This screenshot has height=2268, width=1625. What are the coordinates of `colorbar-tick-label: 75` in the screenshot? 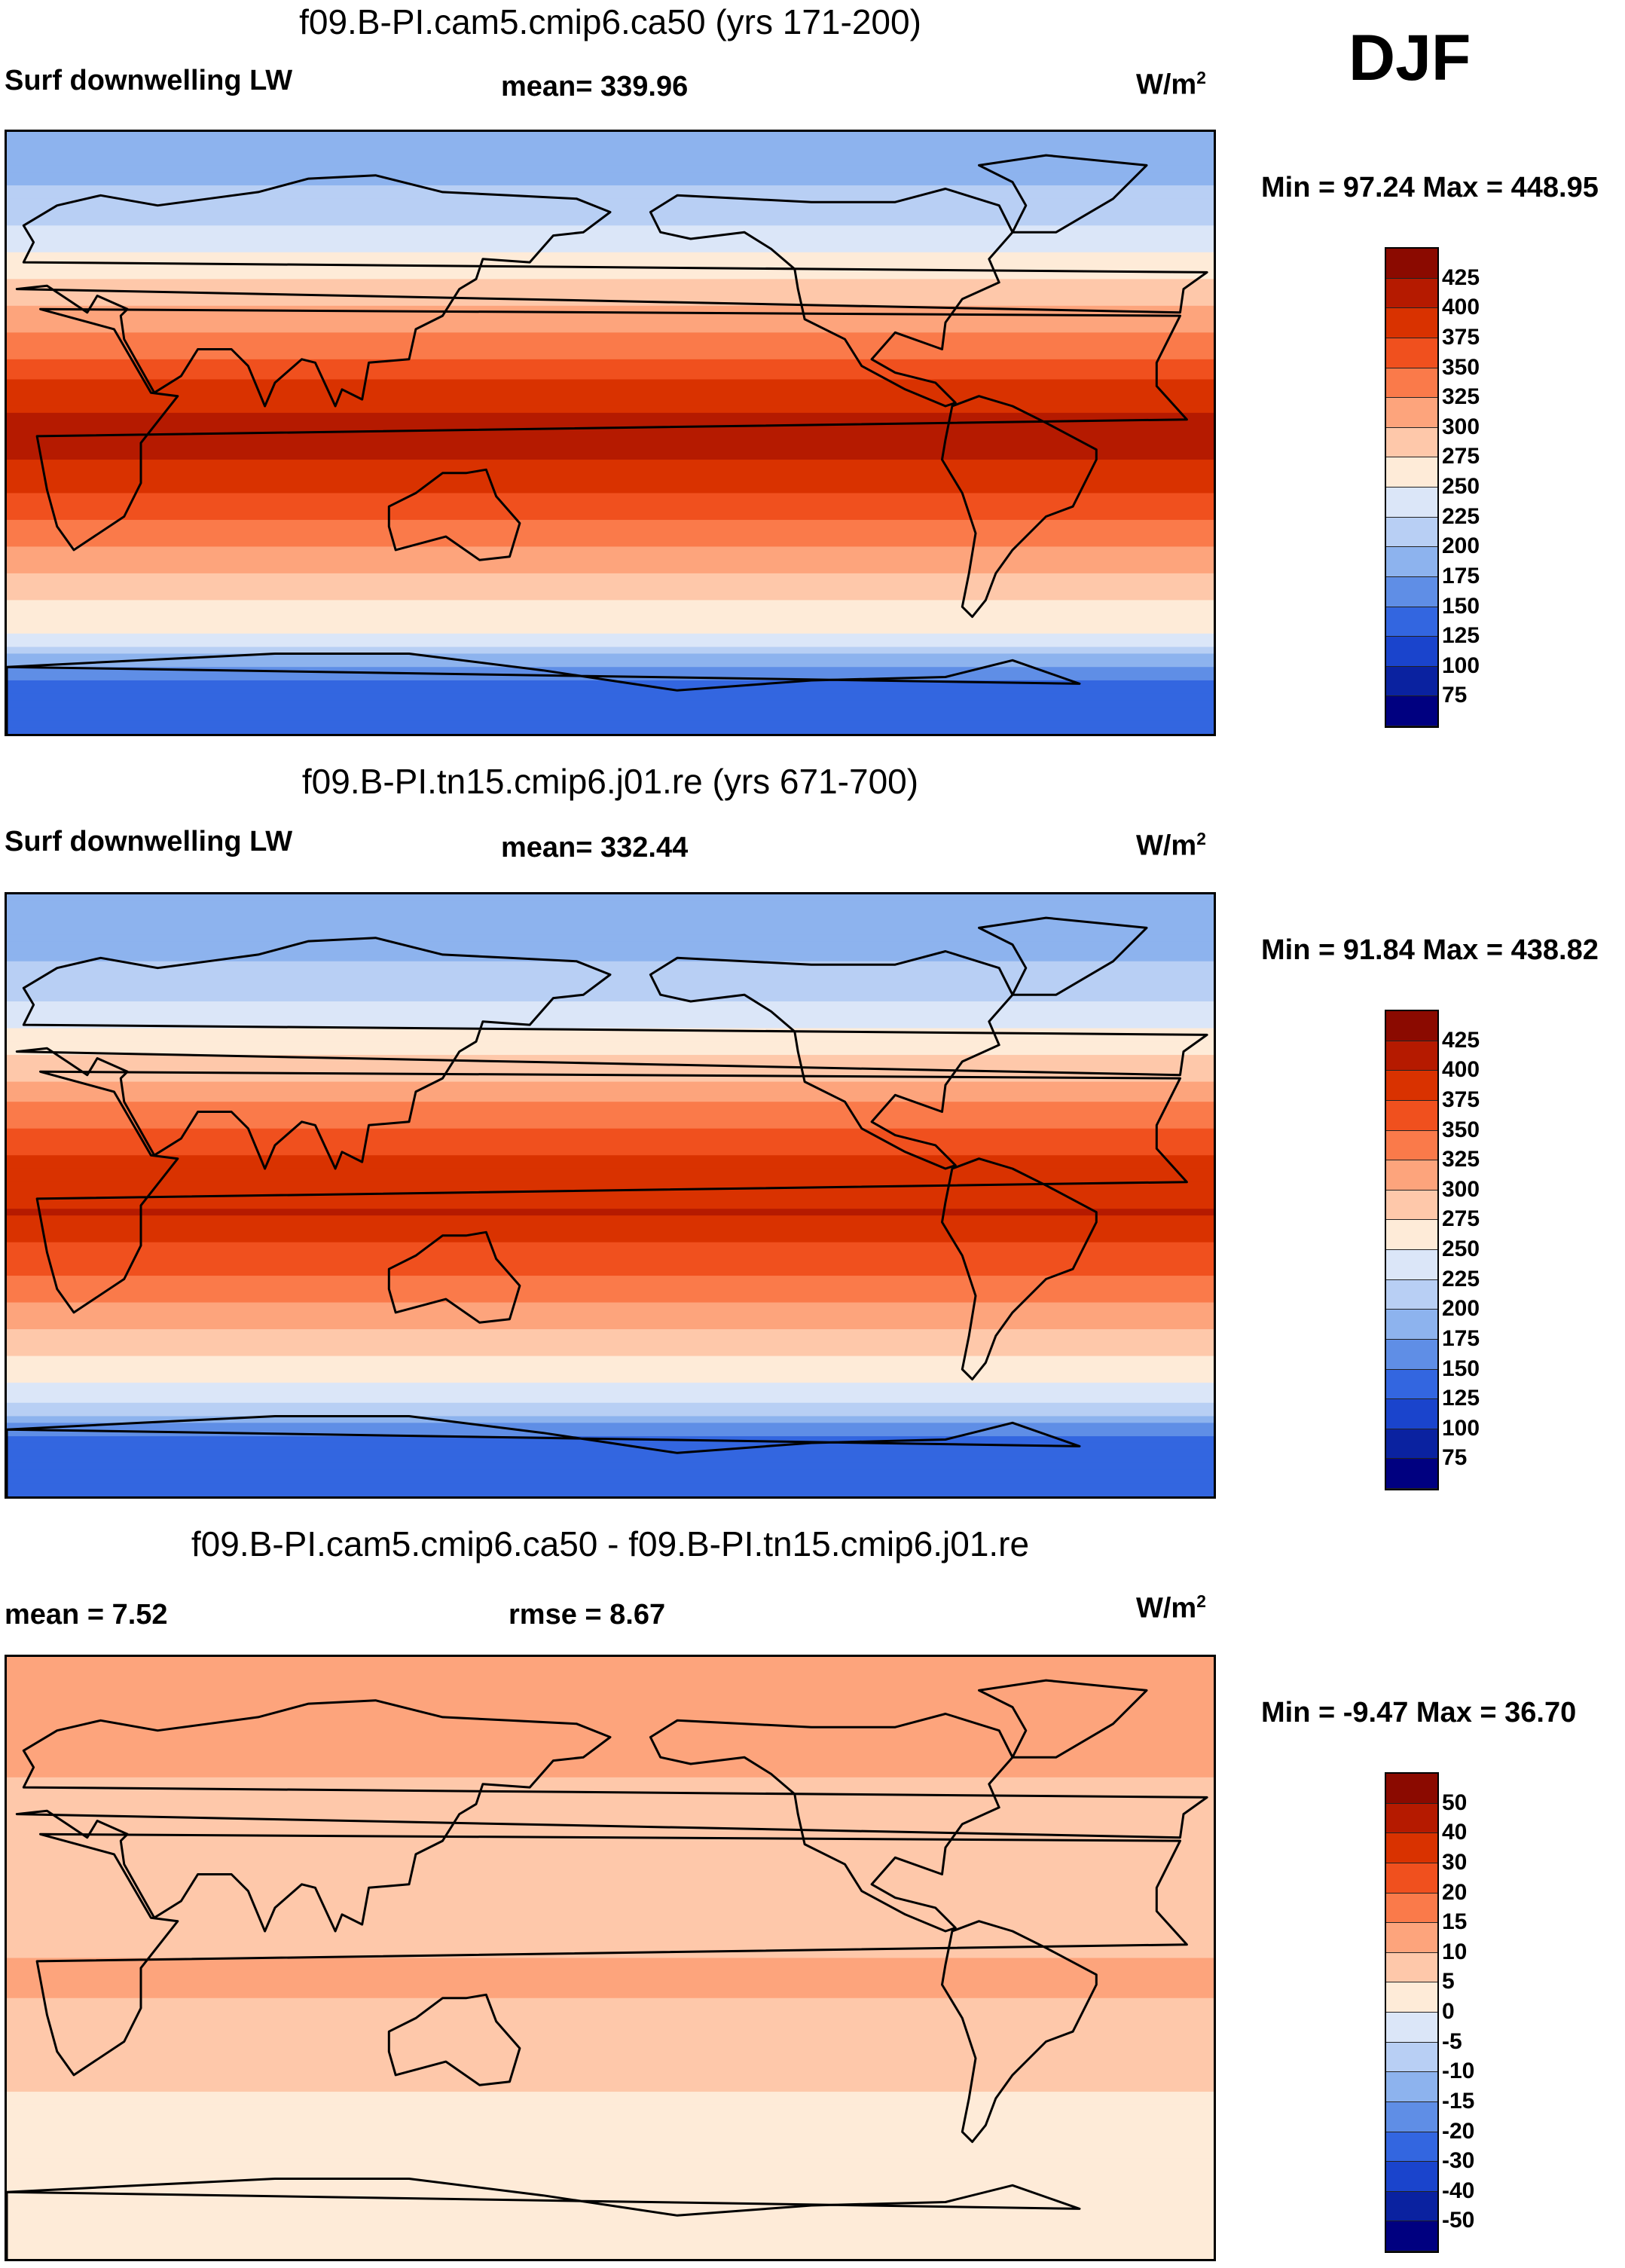 It's located at (1455, 1458).